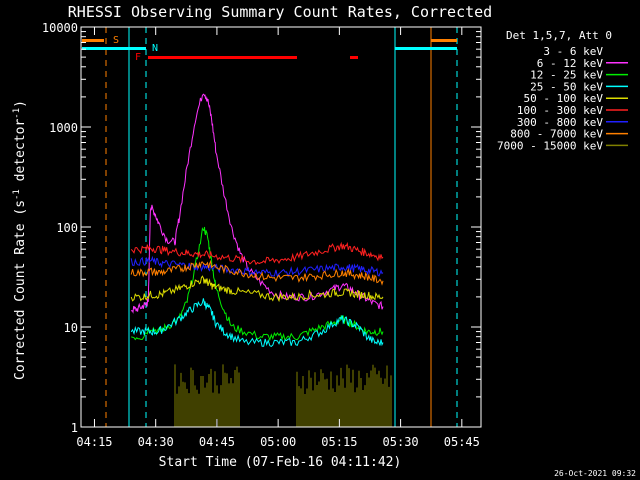 This screenshot has height=480, width=640. I want to click on y-axis-label-sup1: -1, so click(17, 194).